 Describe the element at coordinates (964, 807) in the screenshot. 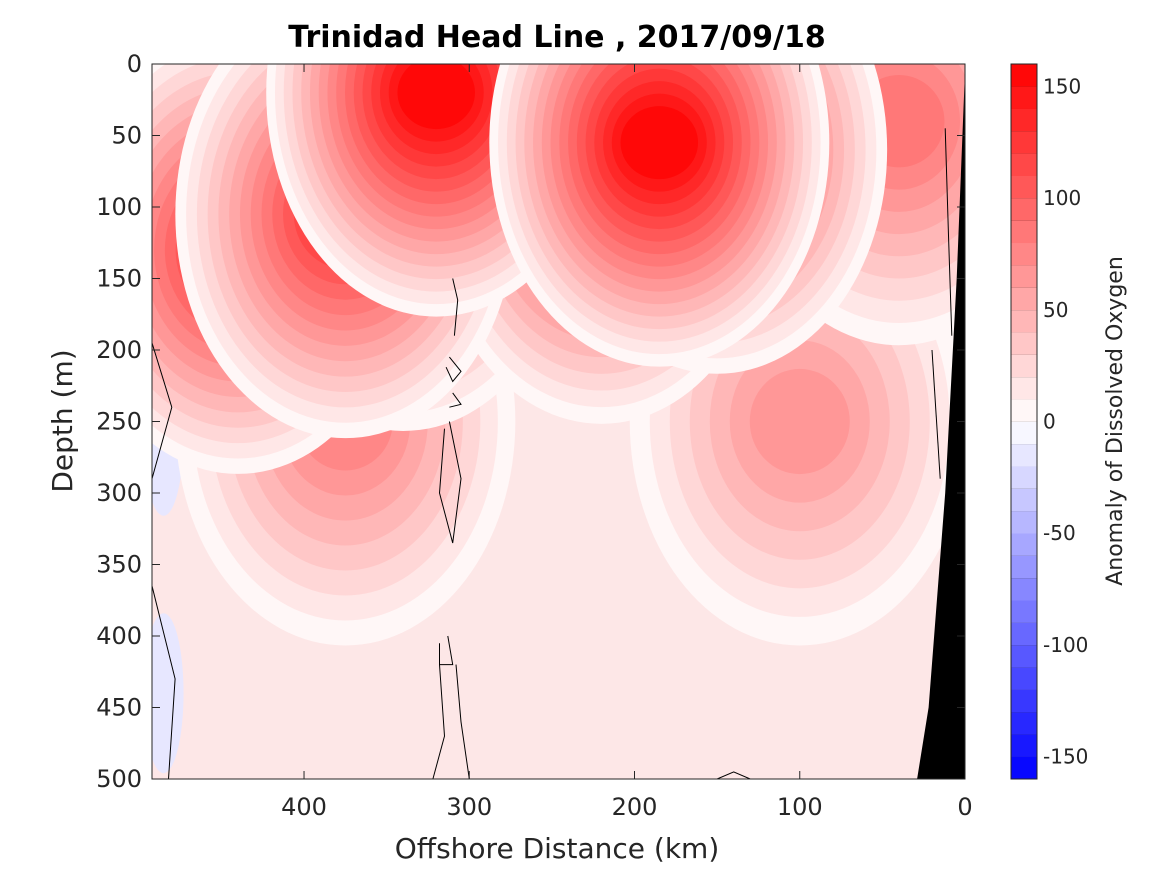

I see `x-tick-label: 0` at that location.